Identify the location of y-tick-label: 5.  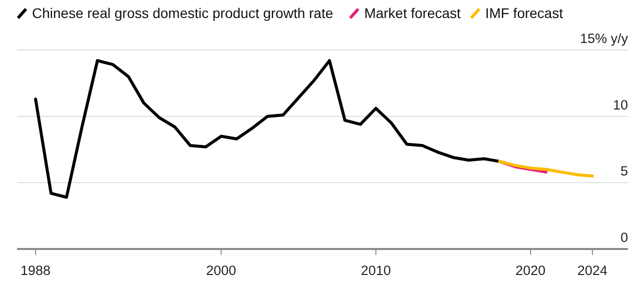
(624, 171).